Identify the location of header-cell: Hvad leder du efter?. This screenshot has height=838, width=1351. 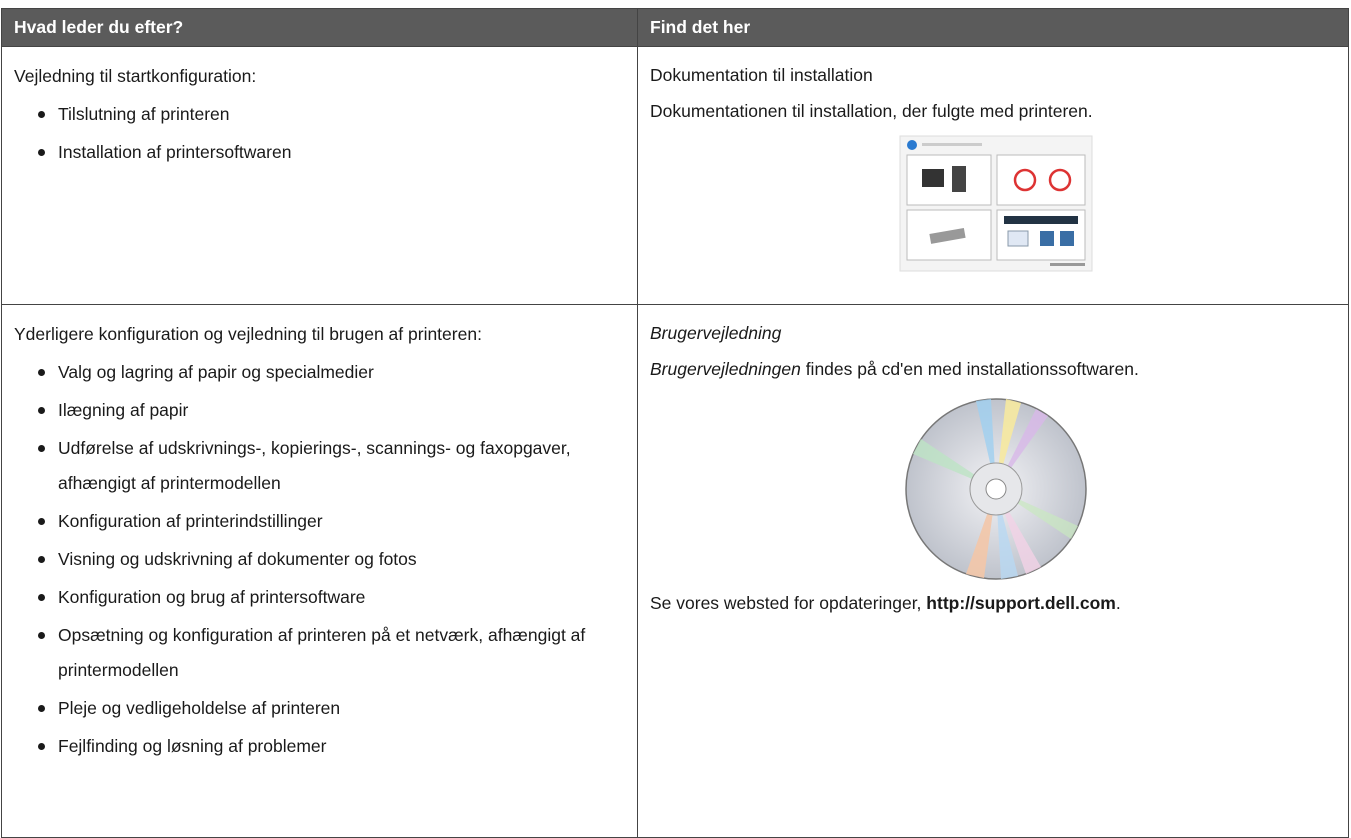
(319, 27).